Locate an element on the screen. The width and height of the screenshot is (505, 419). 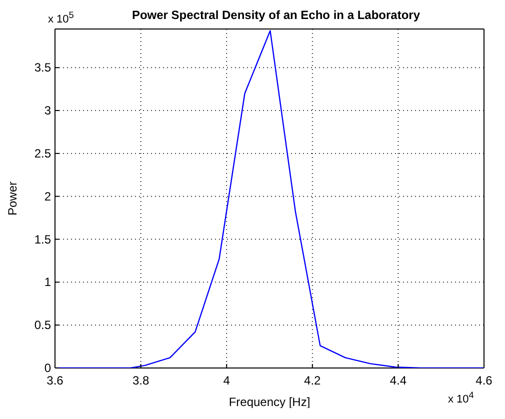
y-tick-label: 2 is located at coordinates (48, 196).